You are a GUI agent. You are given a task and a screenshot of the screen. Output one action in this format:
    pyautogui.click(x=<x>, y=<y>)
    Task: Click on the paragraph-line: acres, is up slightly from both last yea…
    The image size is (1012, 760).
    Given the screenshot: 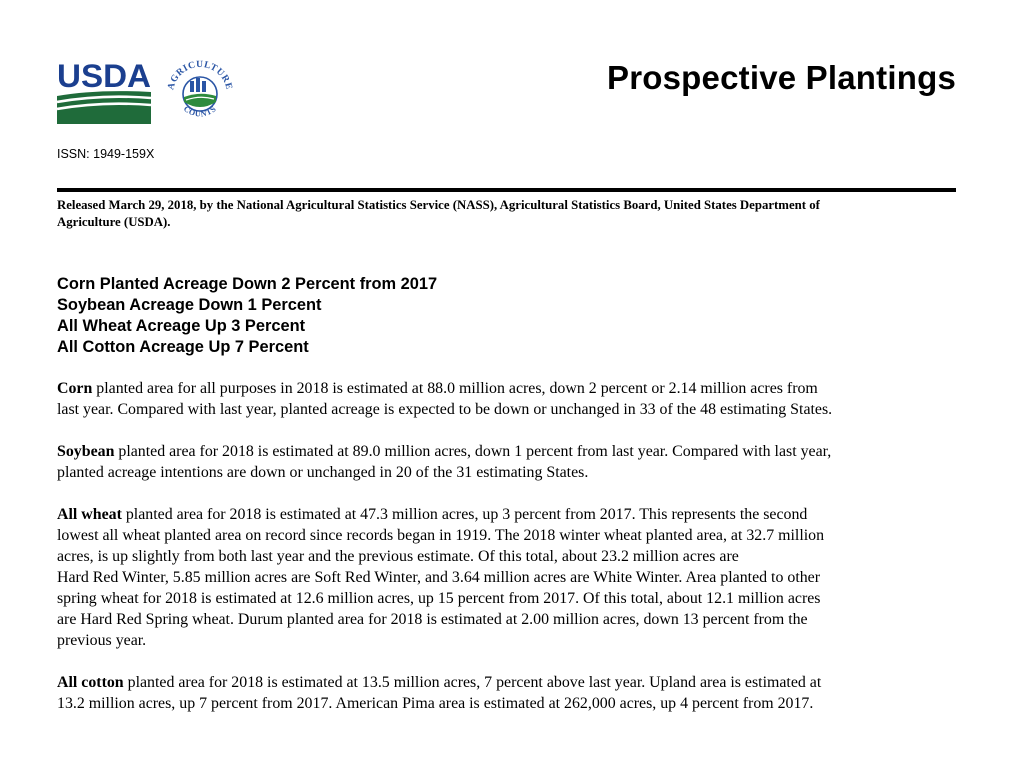 What is the action you would take?
    pyautogui.click(x=398, y=556)
    